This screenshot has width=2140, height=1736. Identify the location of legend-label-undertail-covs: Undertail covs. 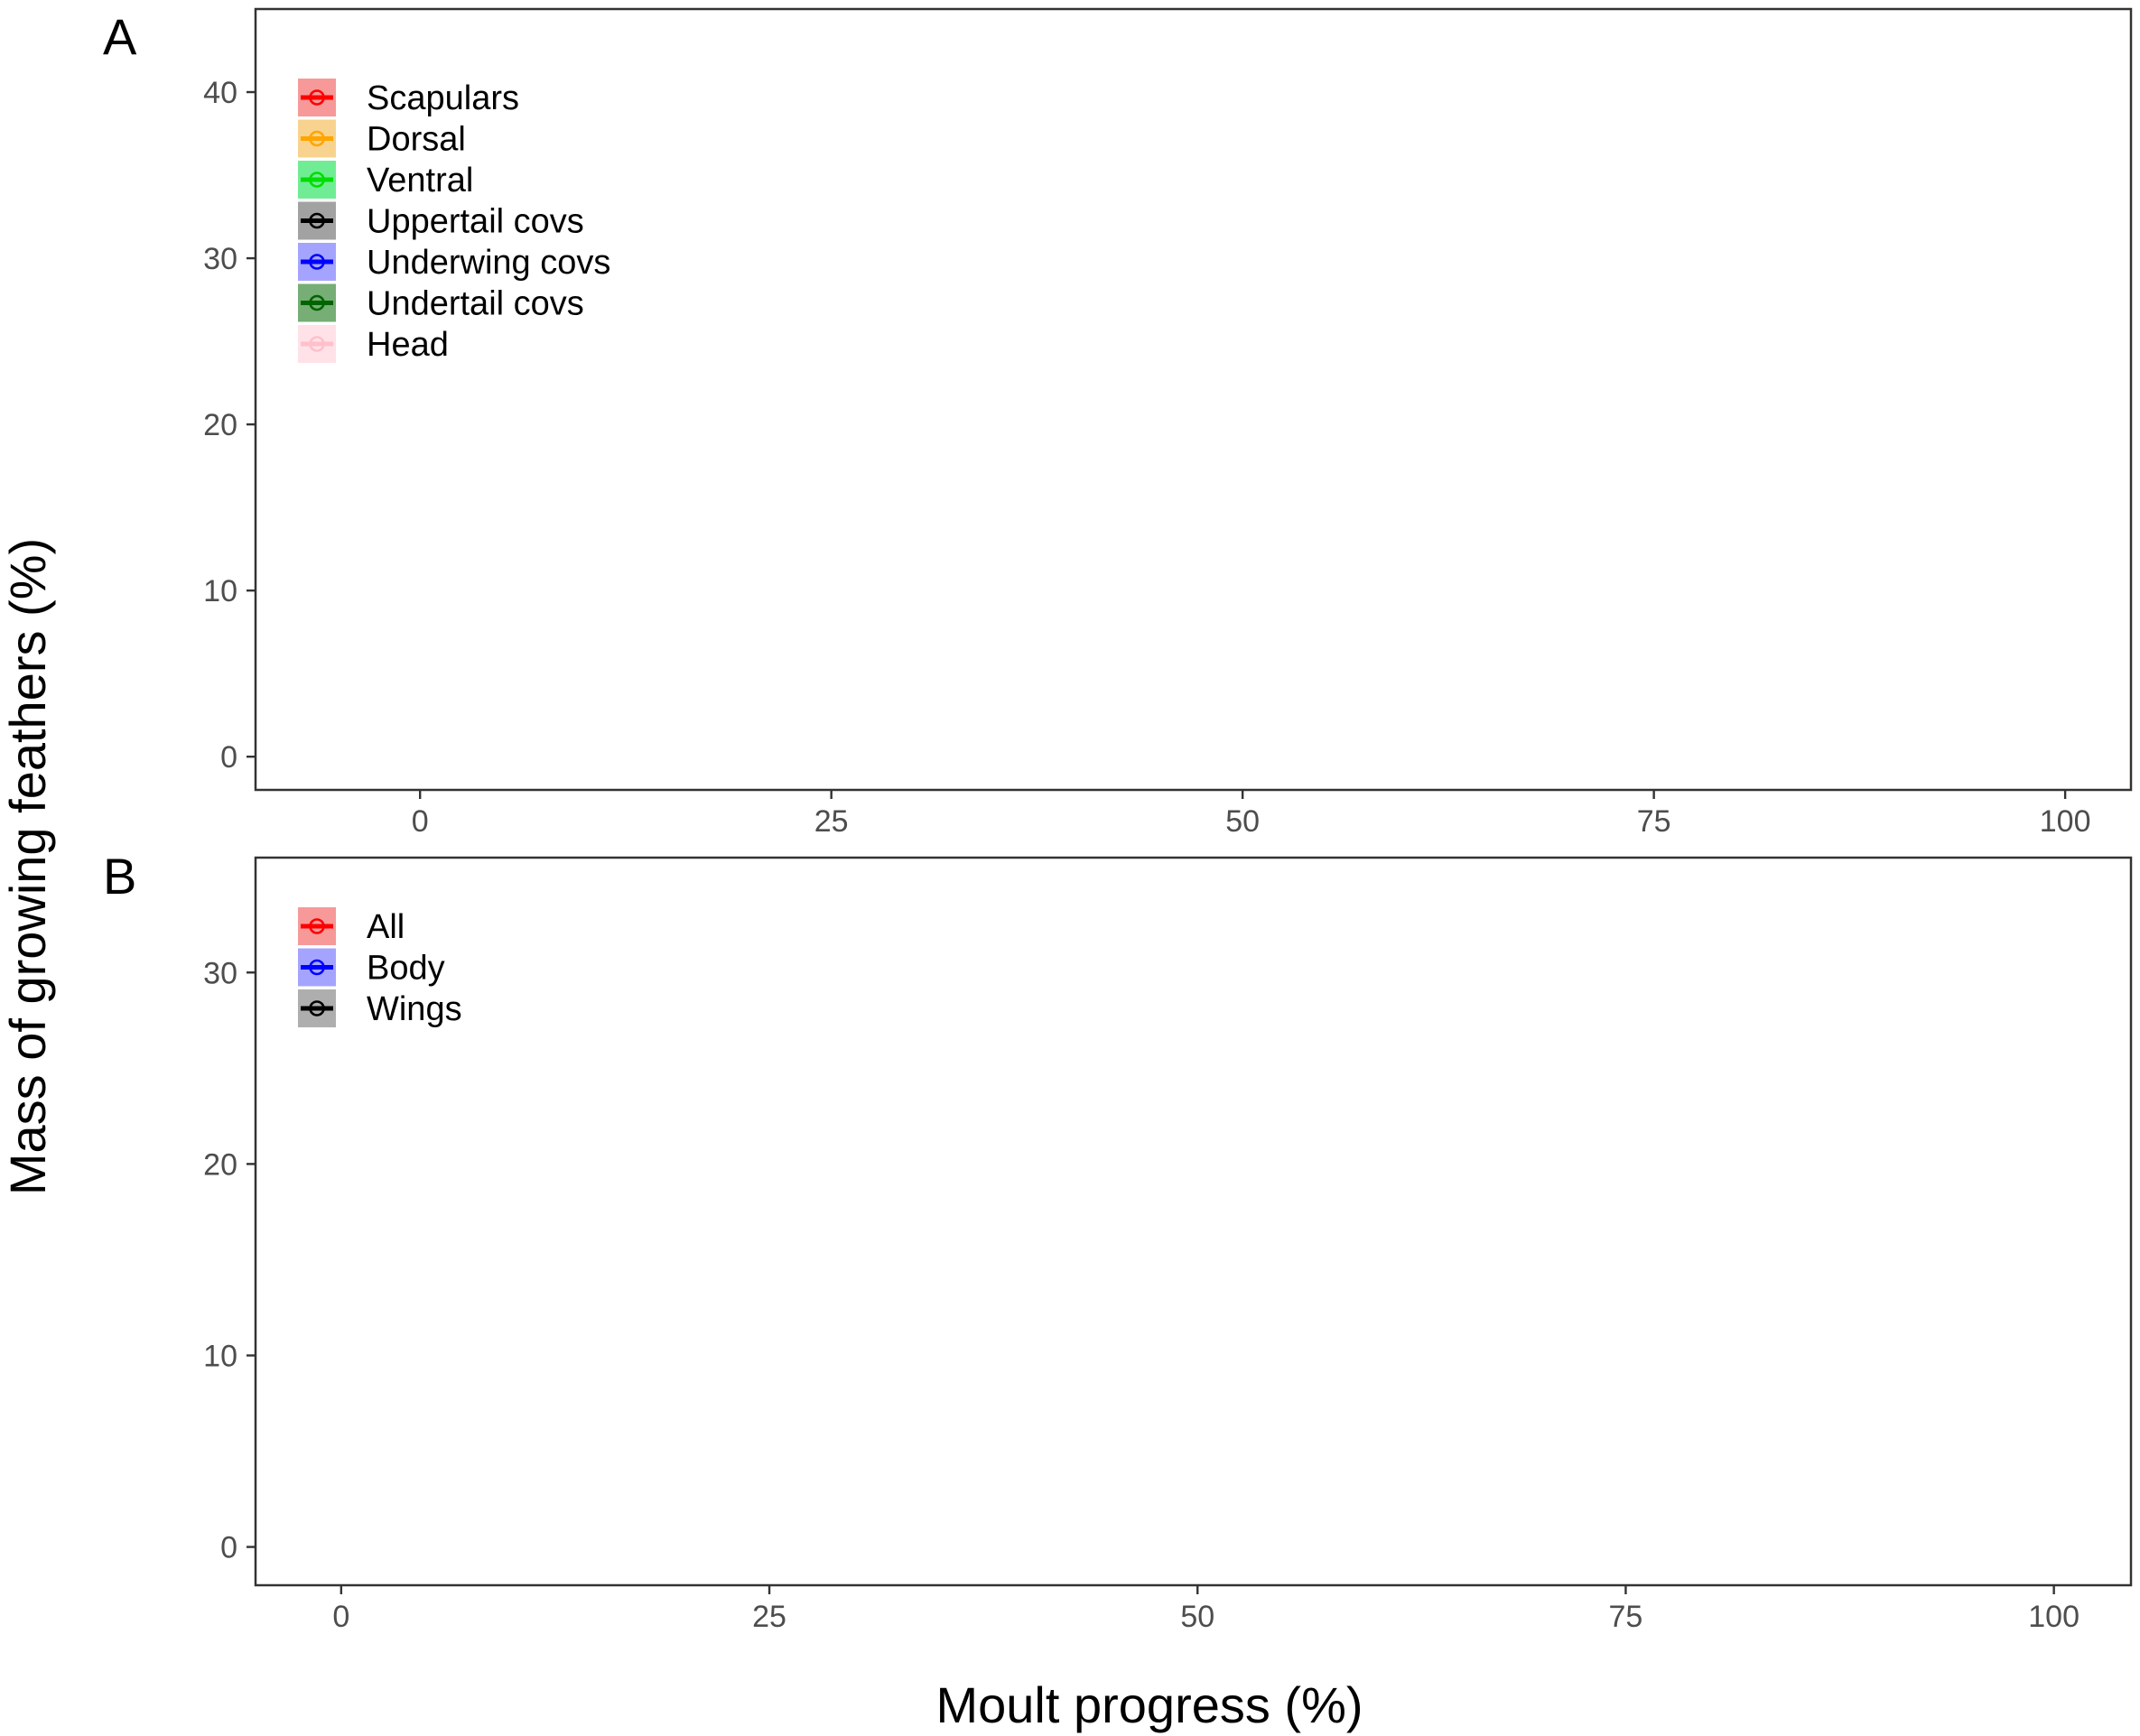
(475, 304).